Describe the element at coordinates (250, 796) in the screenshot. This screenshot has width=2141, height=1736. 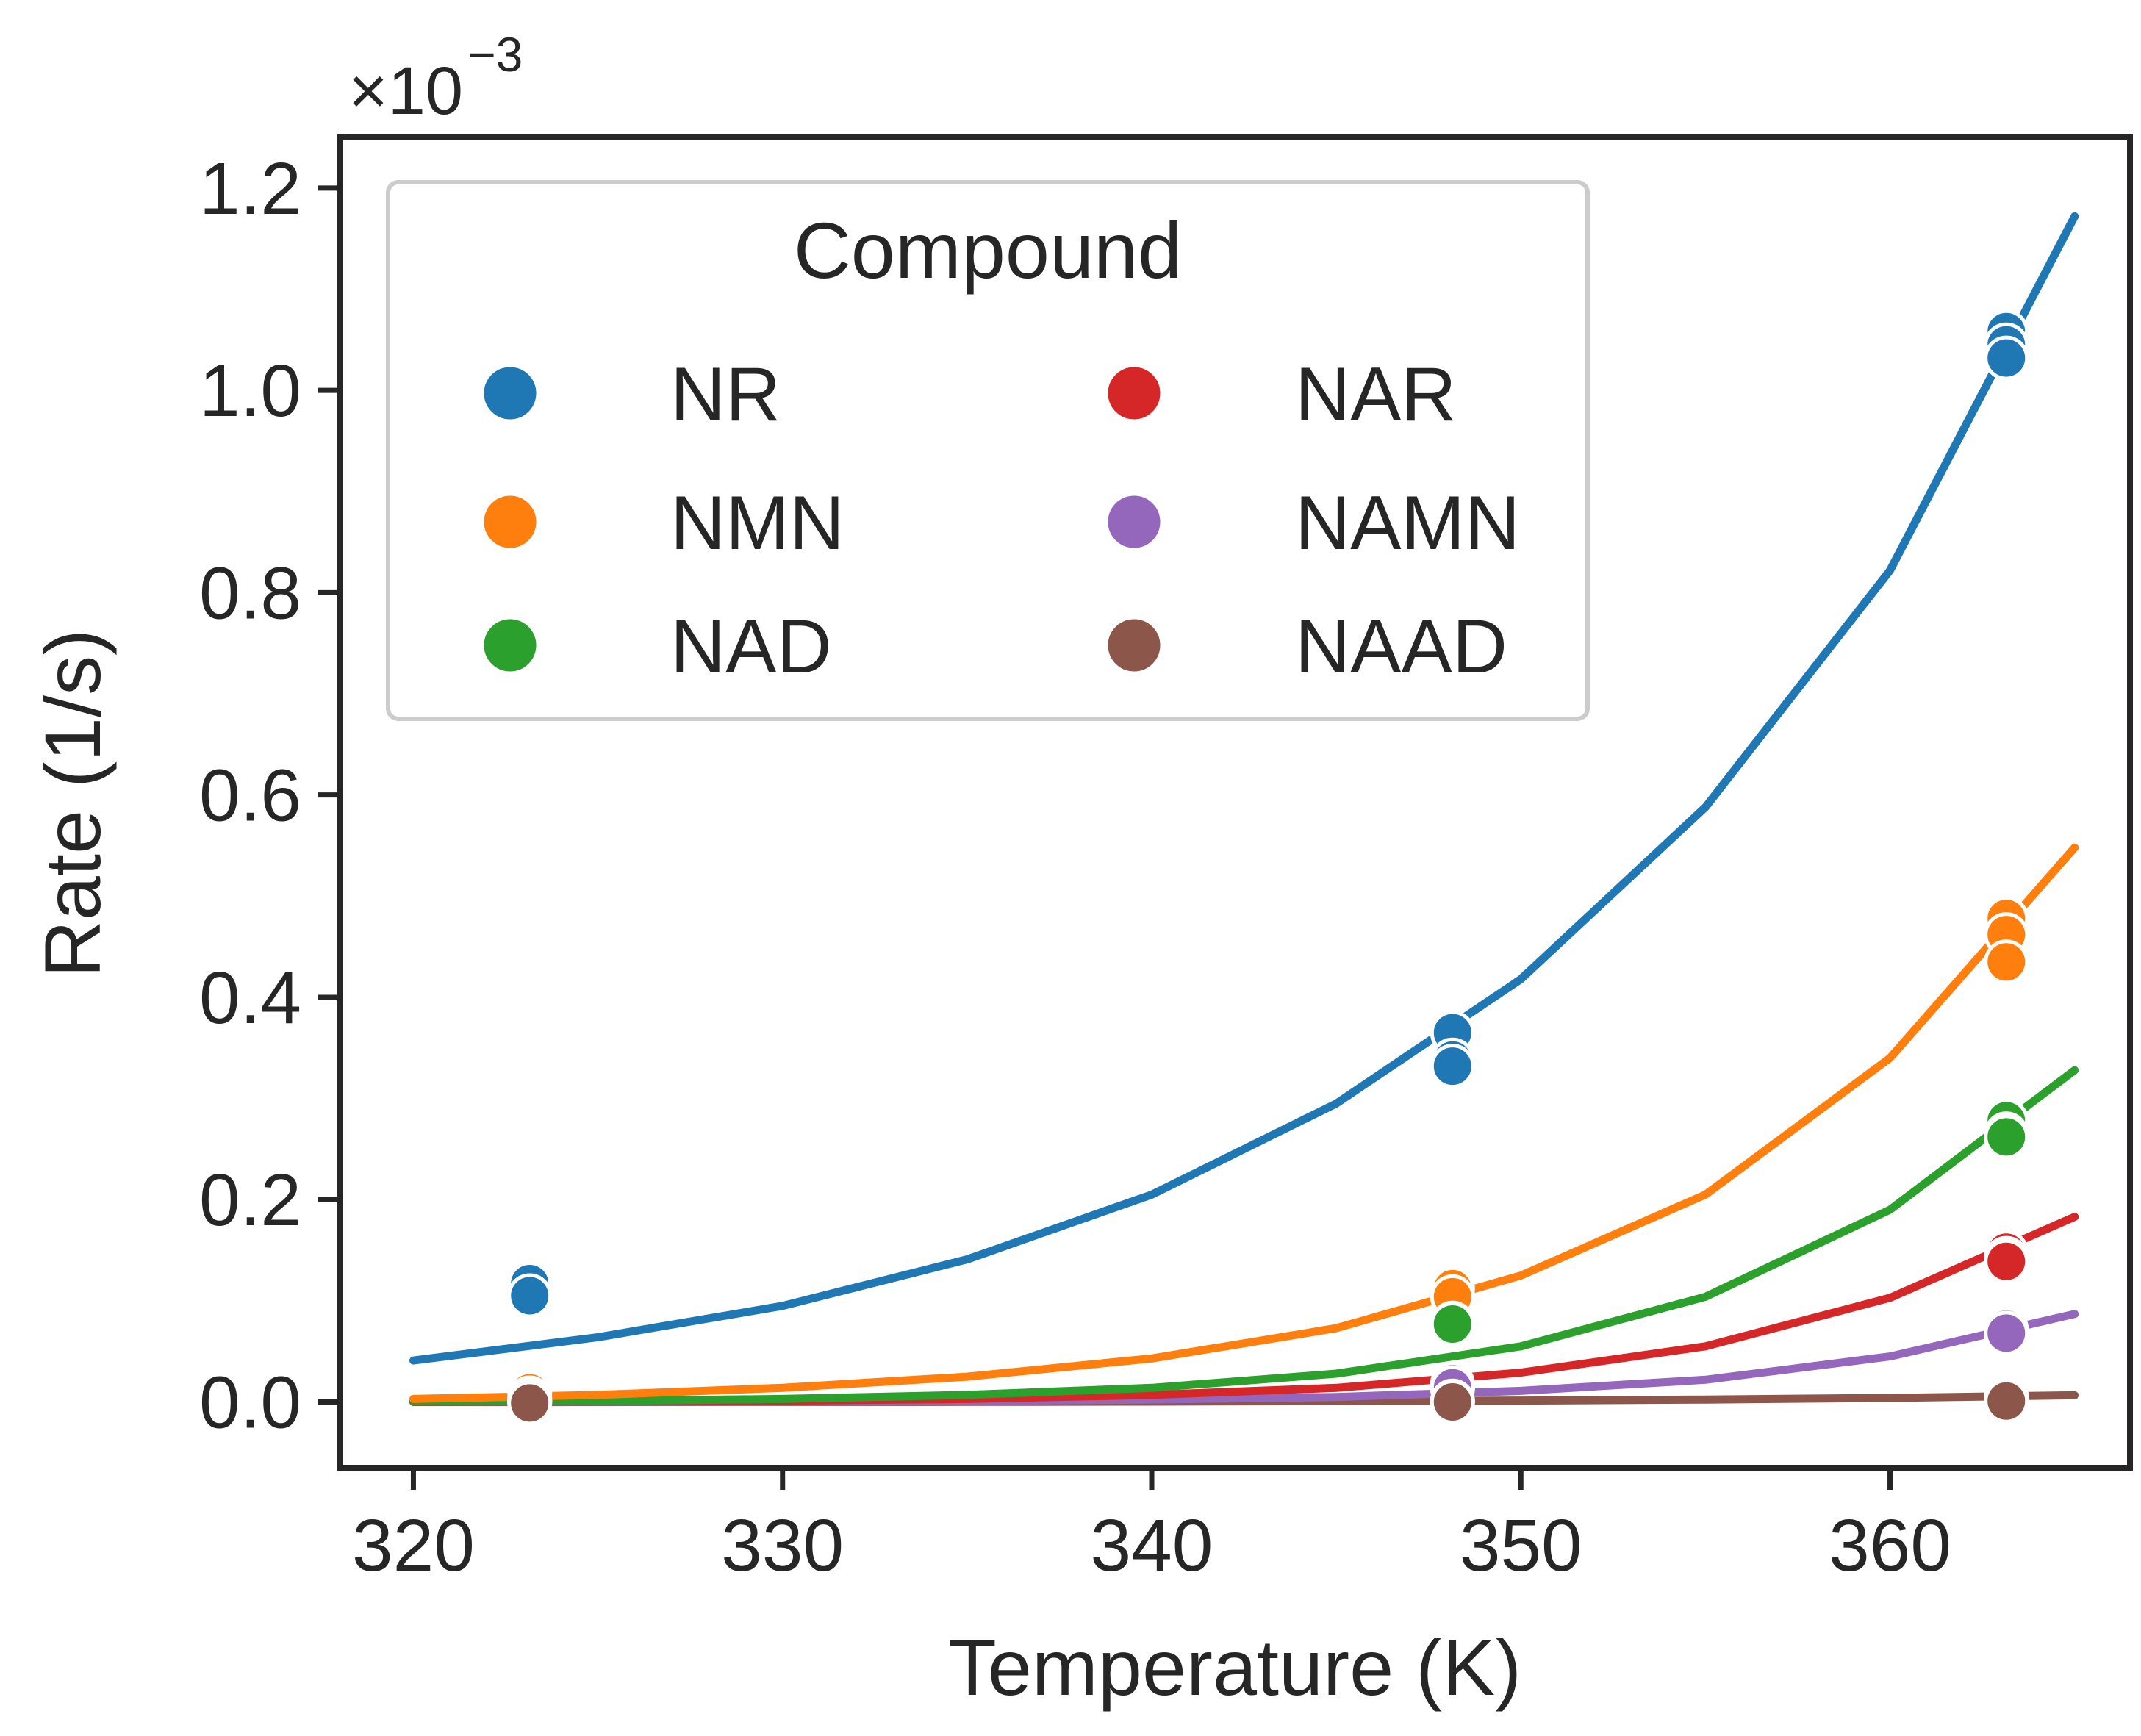
I see `y-tick-label-0-6: 0.6` at that location.